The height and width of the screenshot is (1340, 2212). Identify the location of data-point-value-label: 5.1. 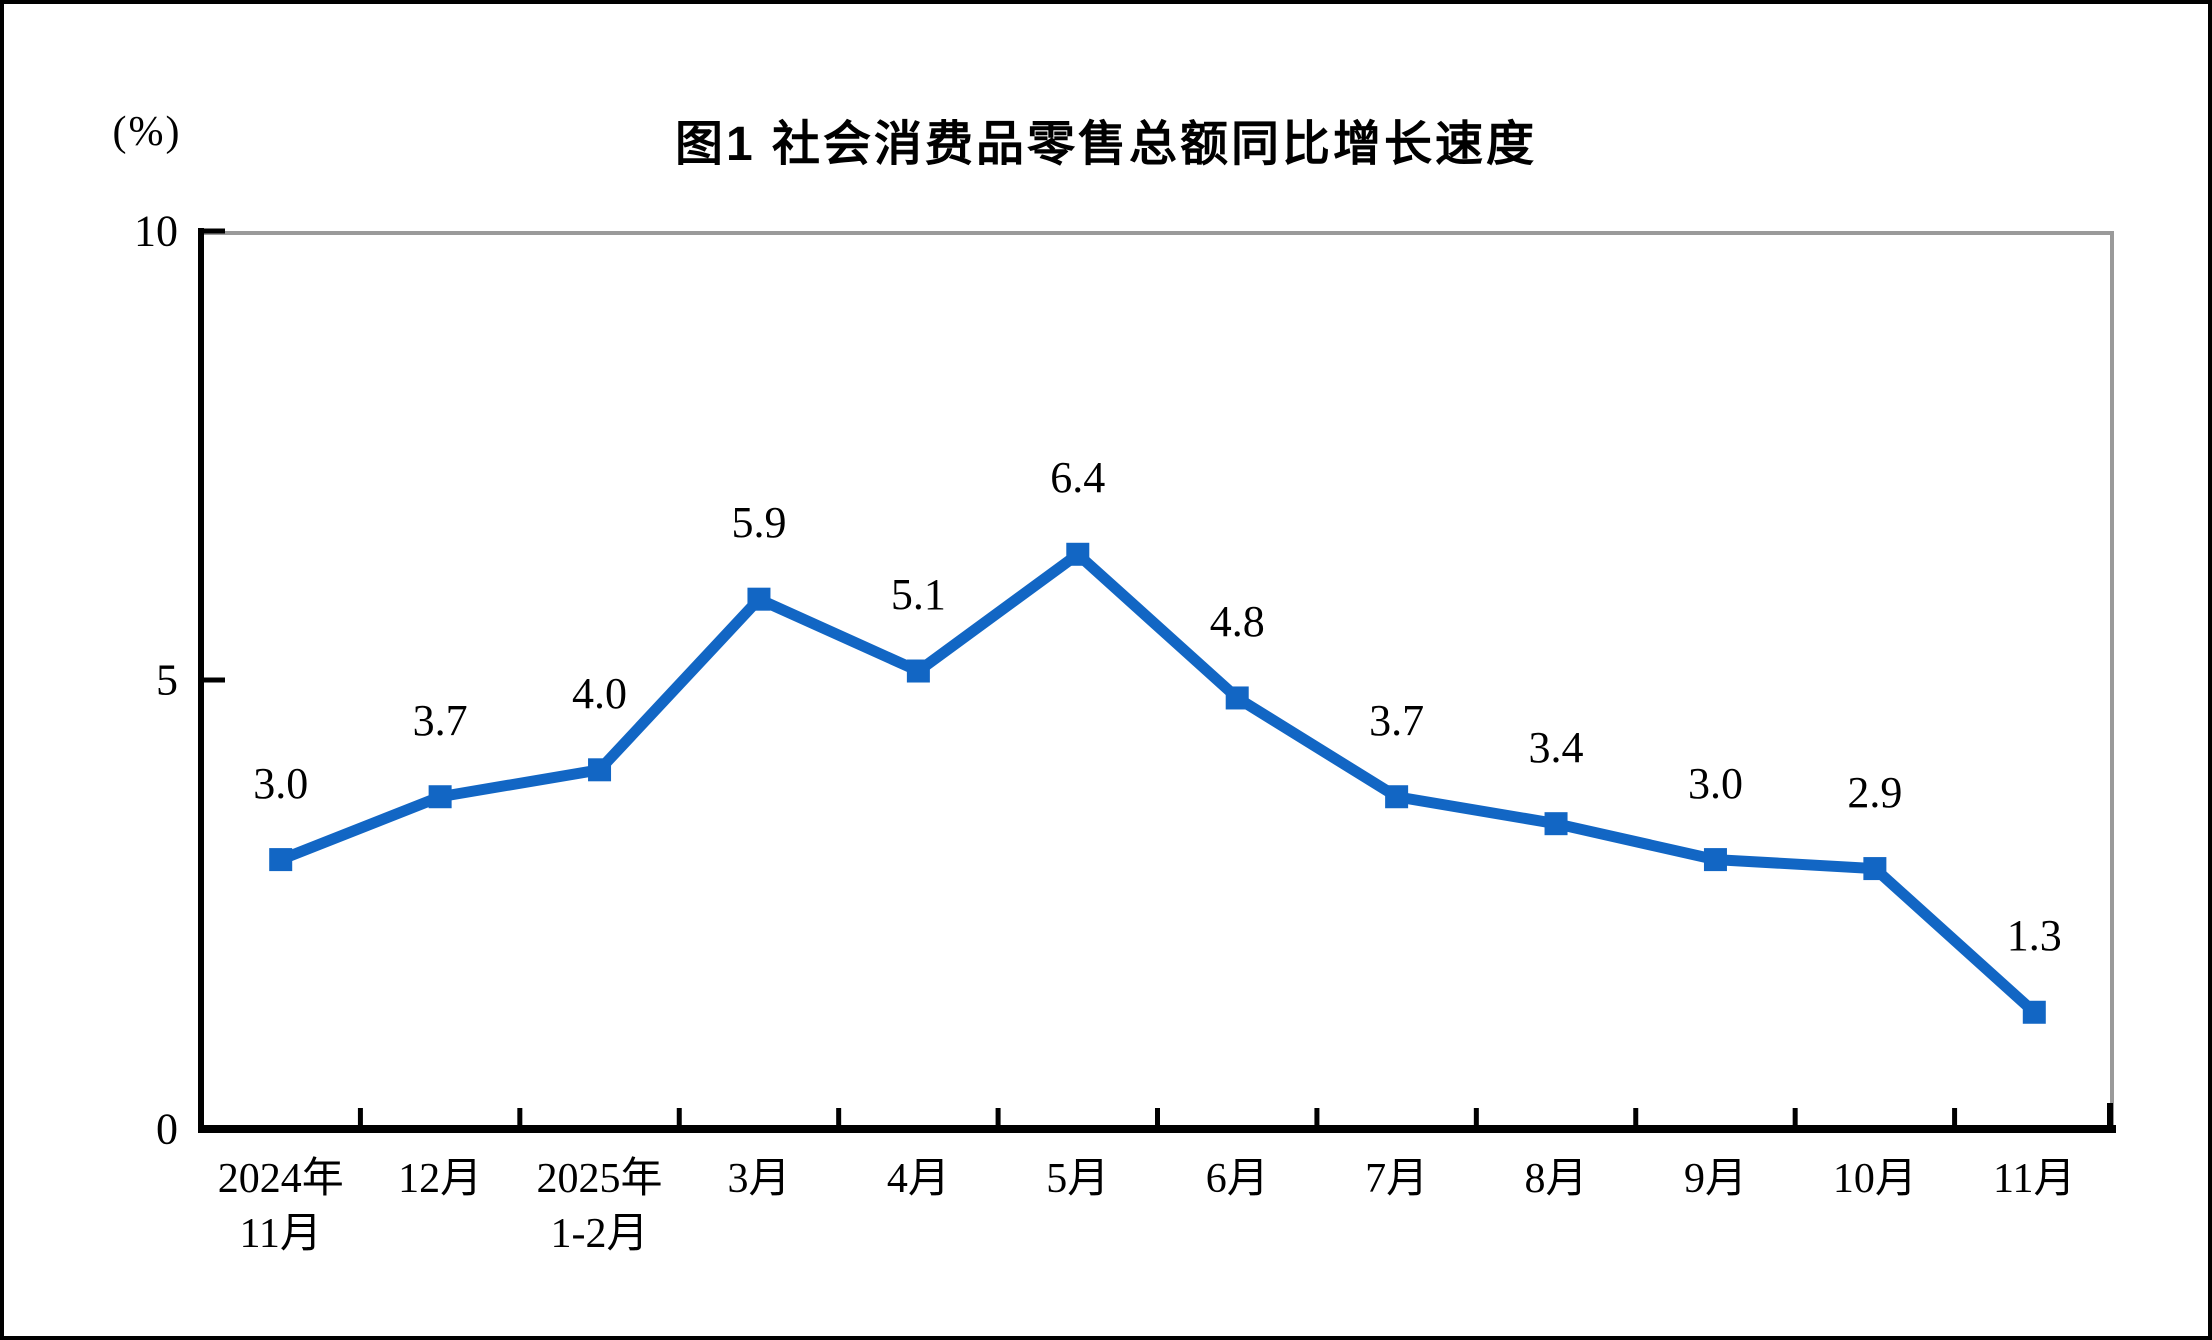
(918, 595).